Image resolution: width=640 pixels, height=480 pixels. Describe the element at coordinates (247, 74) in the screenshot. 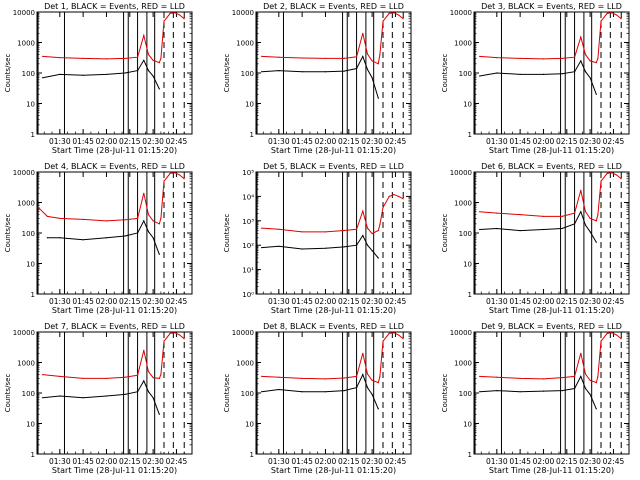

I see `y-tick-label: 100` at that location.